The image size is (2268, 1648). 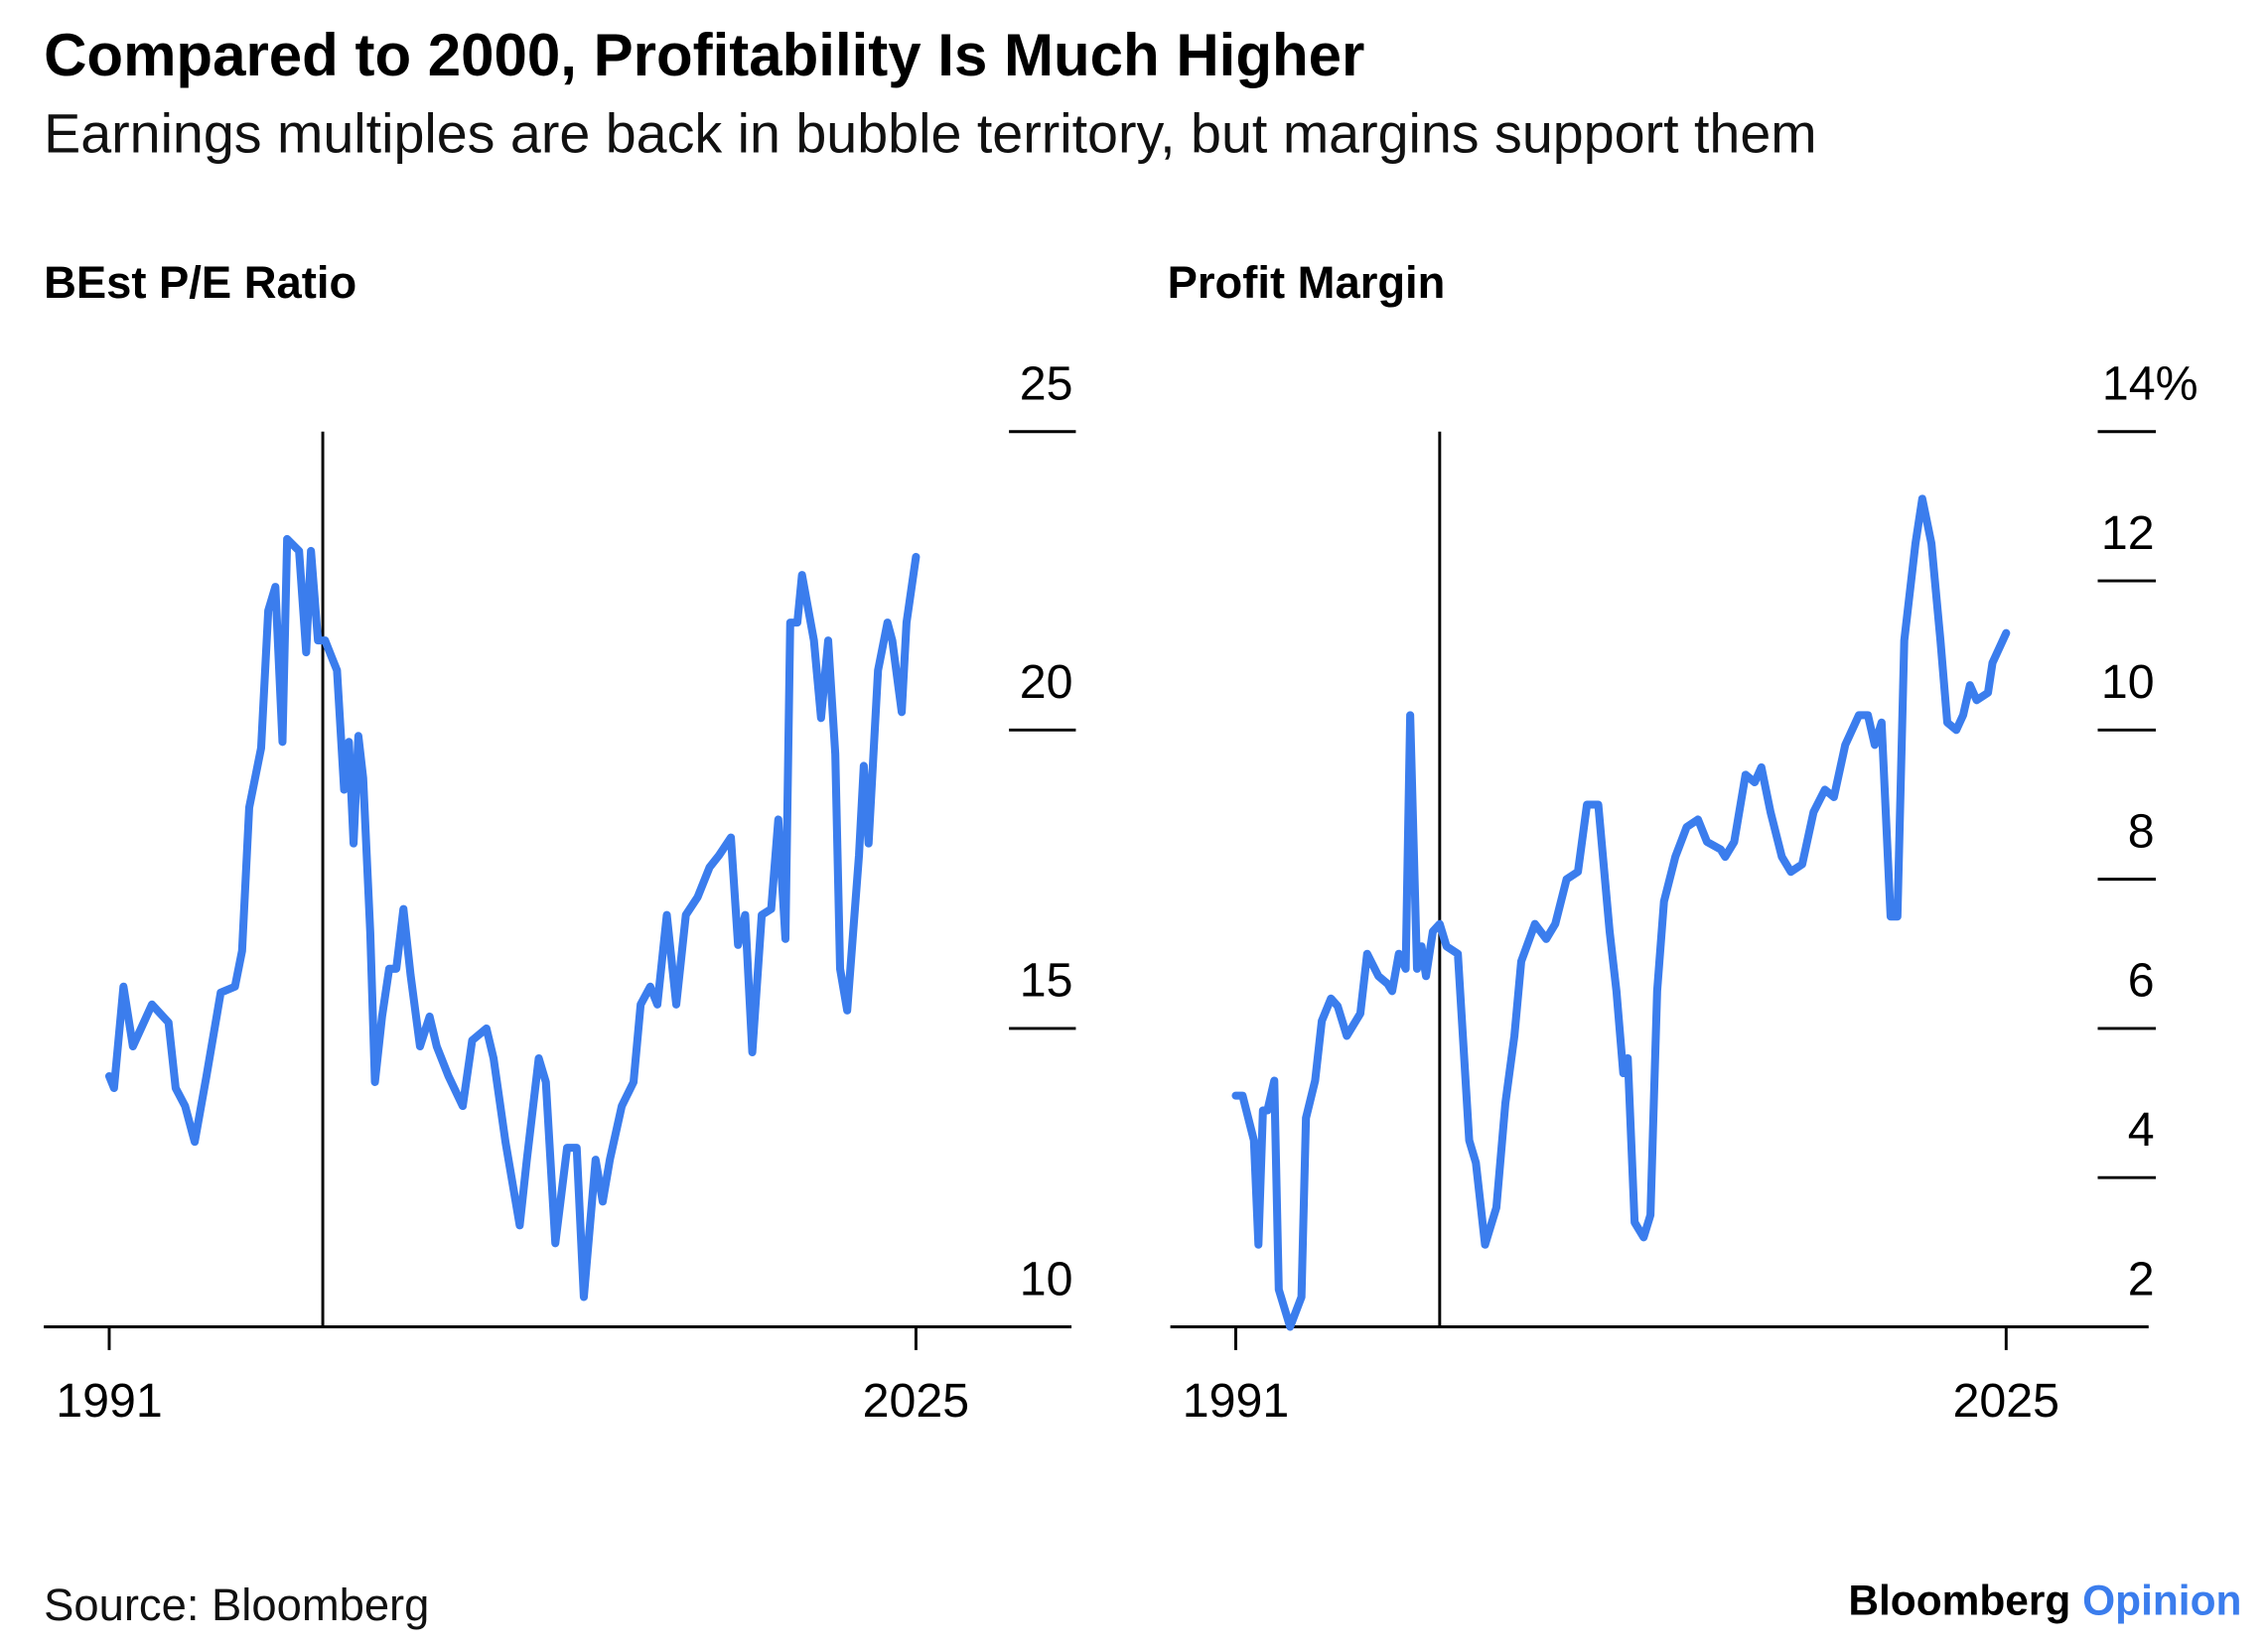 I want to click on panel-title-margin: Profit Margin, so click(x=1307, y=282).